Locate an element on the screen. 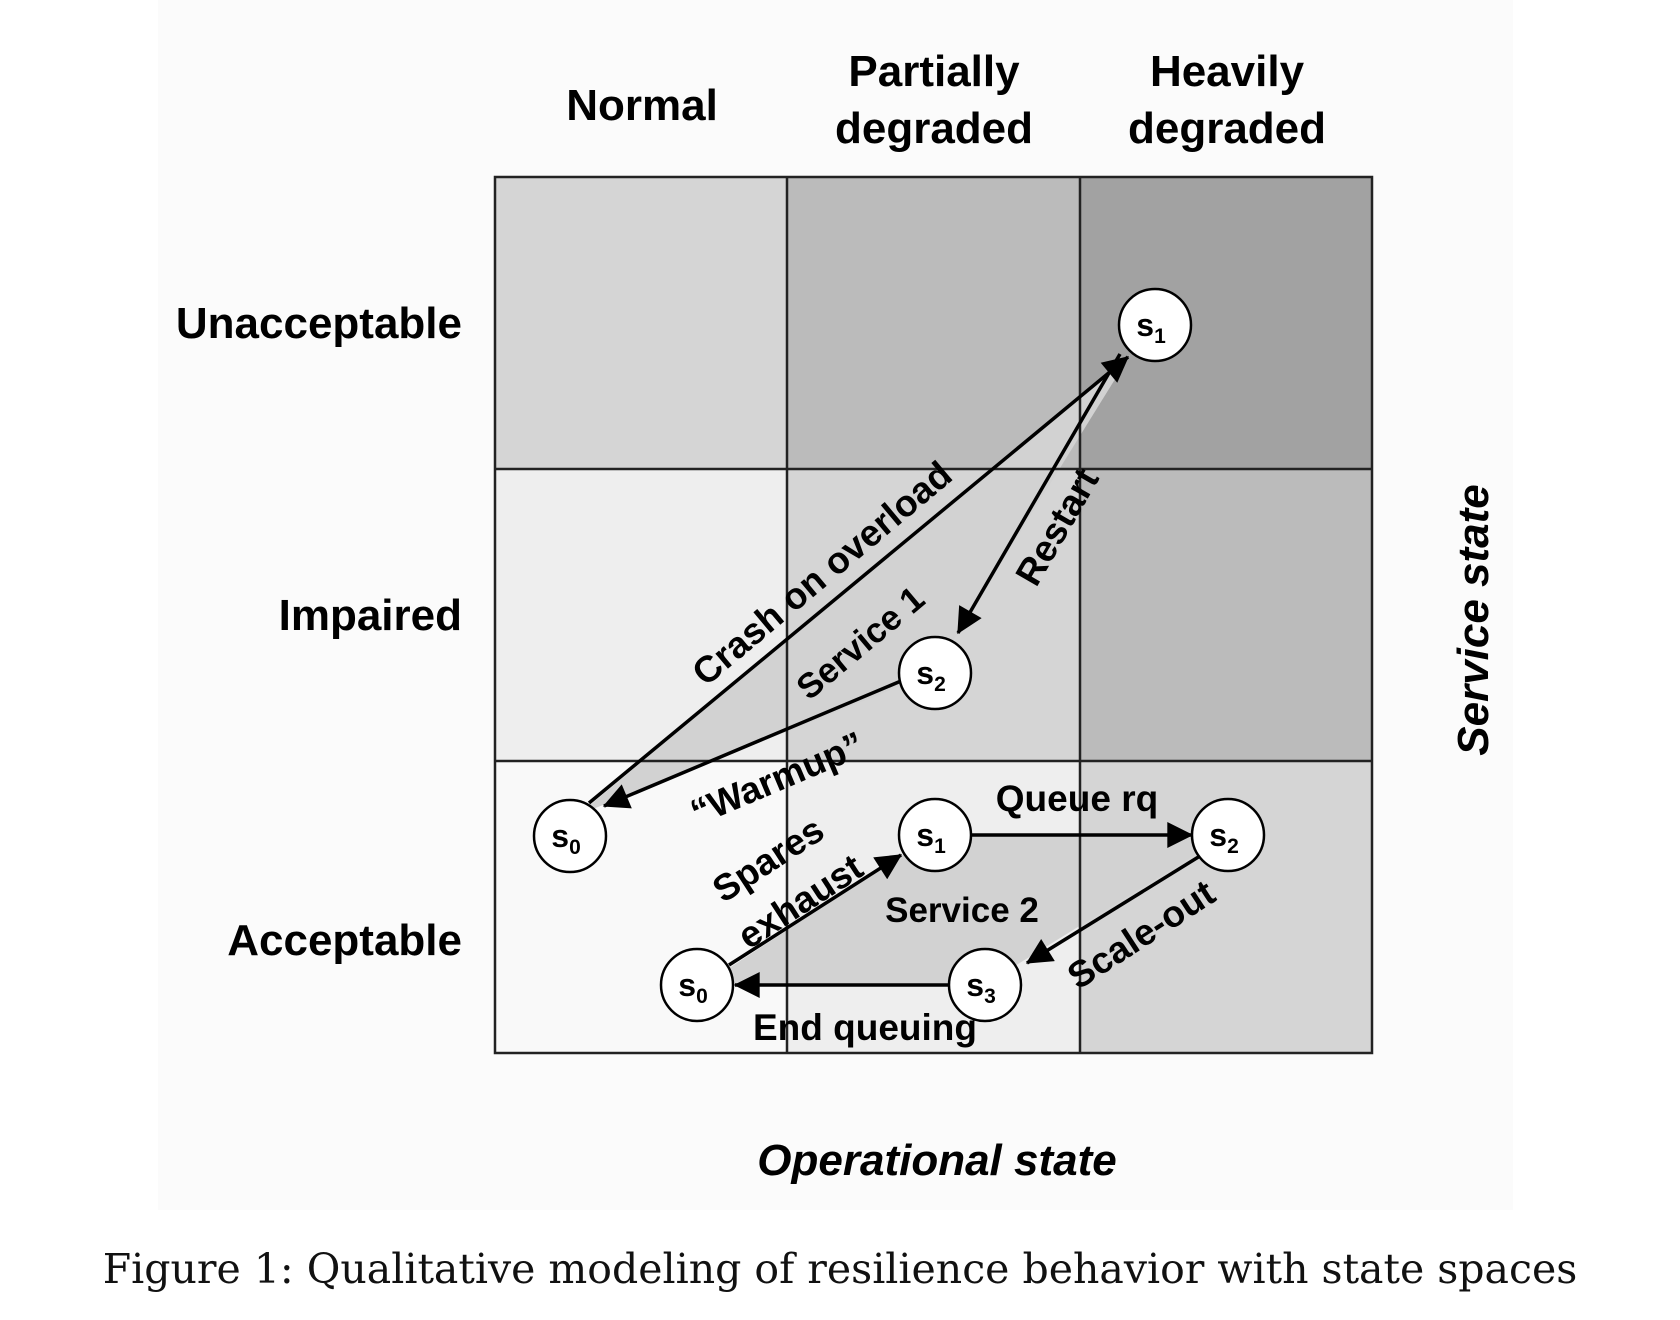  column-header-heavily-line1: Heavily is located at coordinates (1227, 71).